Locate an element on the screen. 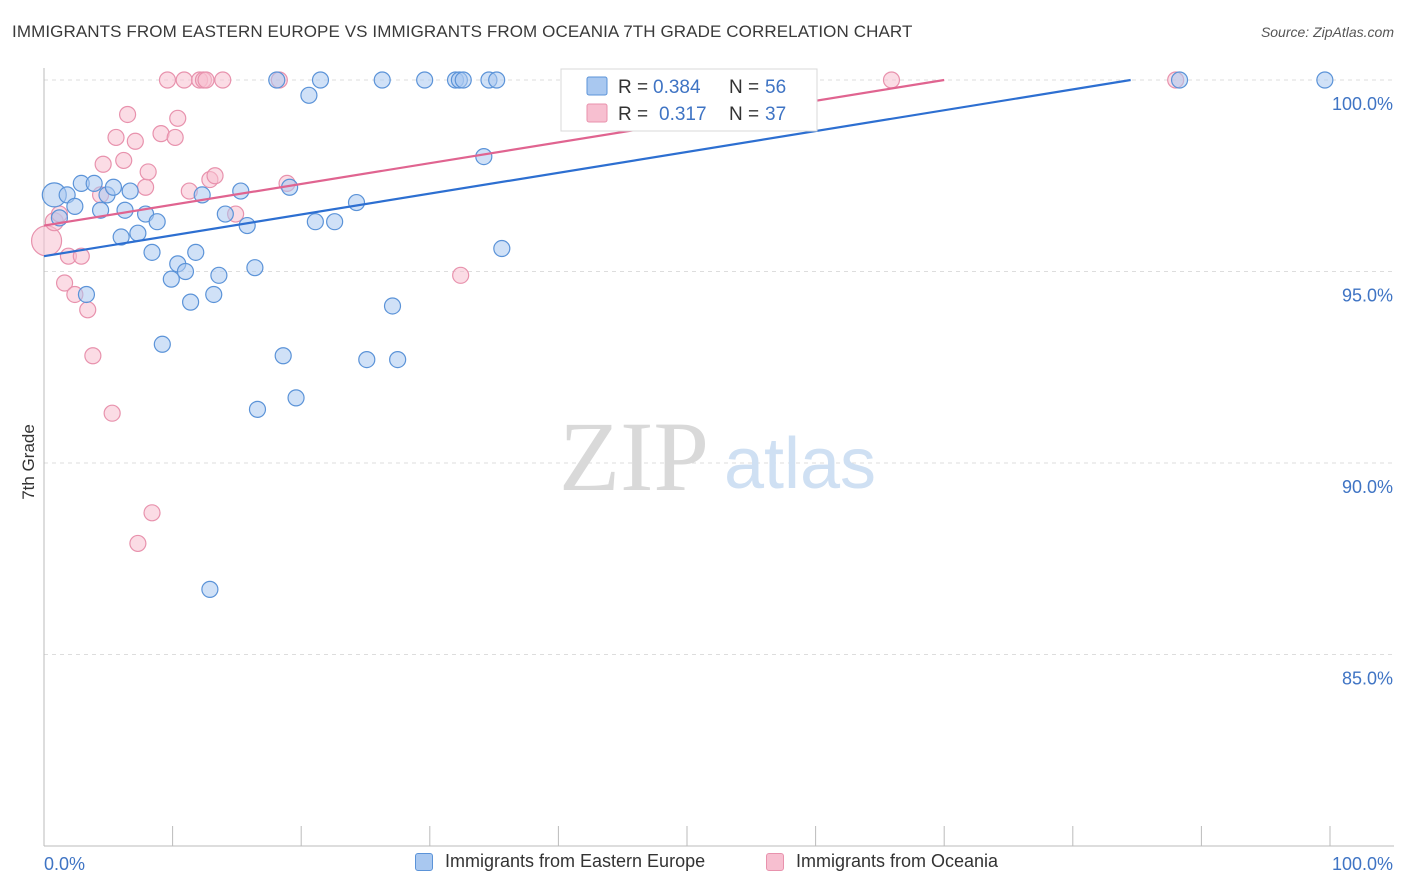  stats-pink-n-label: N = is located at coordinates (744, 114).